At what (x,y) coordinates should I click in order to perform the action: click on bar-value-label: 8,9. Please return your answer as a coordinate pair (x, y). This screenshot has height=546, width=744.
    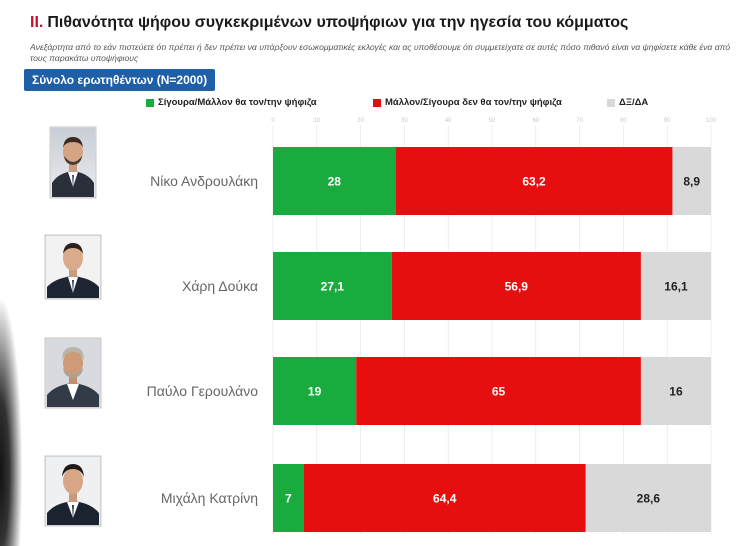
    Looking at the image, I should click on (691, 182).